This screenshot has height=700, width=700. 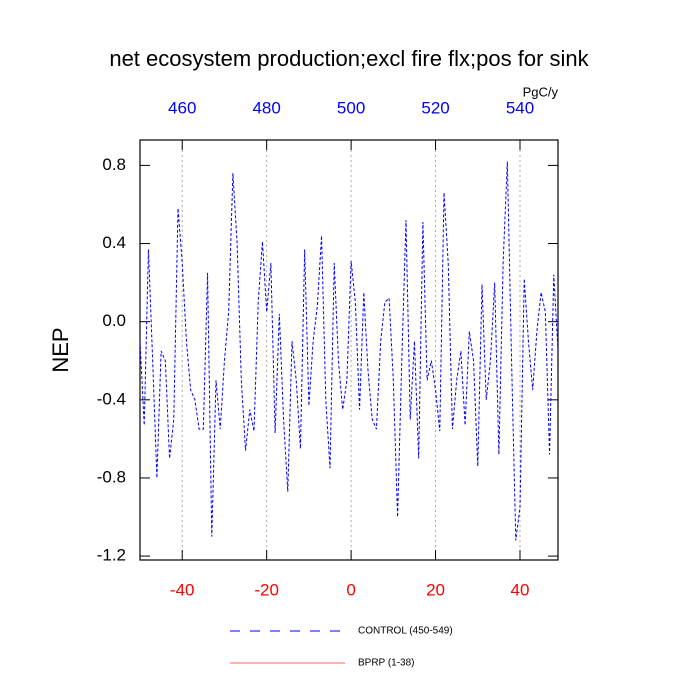 What do you see at coordinates (266, 589) in the screenshot?
I see `x-tick-label: -20` at bounding box center [266, 589].